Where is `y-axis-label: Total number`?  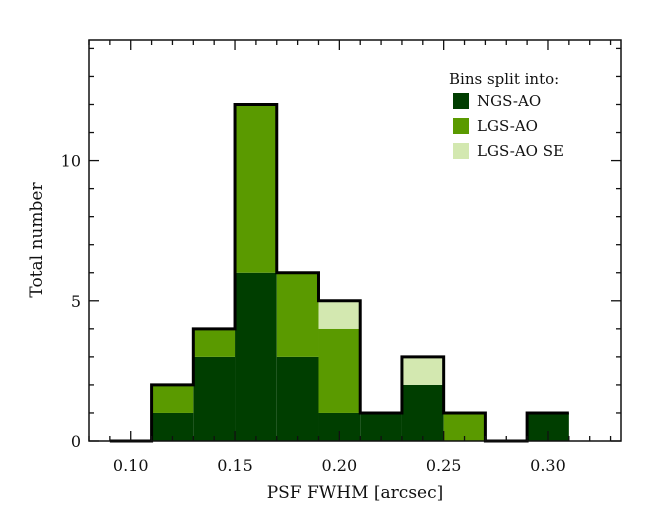
y-axis-label: Total number is located at coordinates (37, 240).